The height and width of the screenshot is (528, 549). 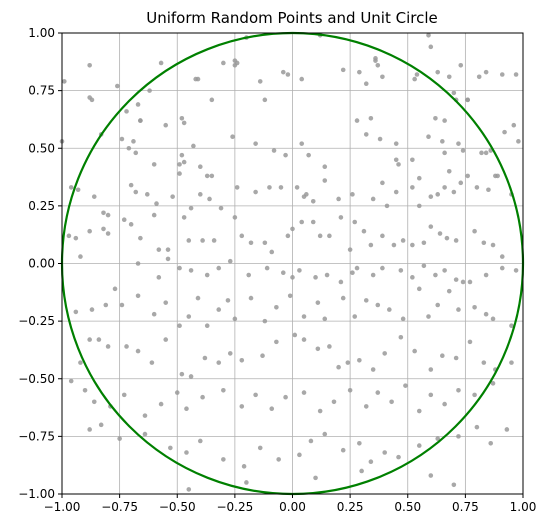 I want to click on x-tick-label: −0.25, so click(x=234, y=507).